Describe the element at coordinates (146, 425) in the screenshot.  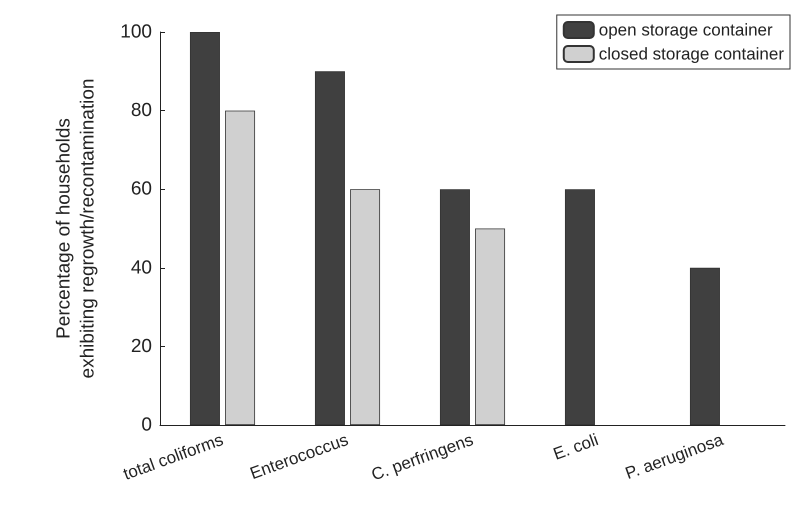
I see `y-tick-label: 0` at that location.